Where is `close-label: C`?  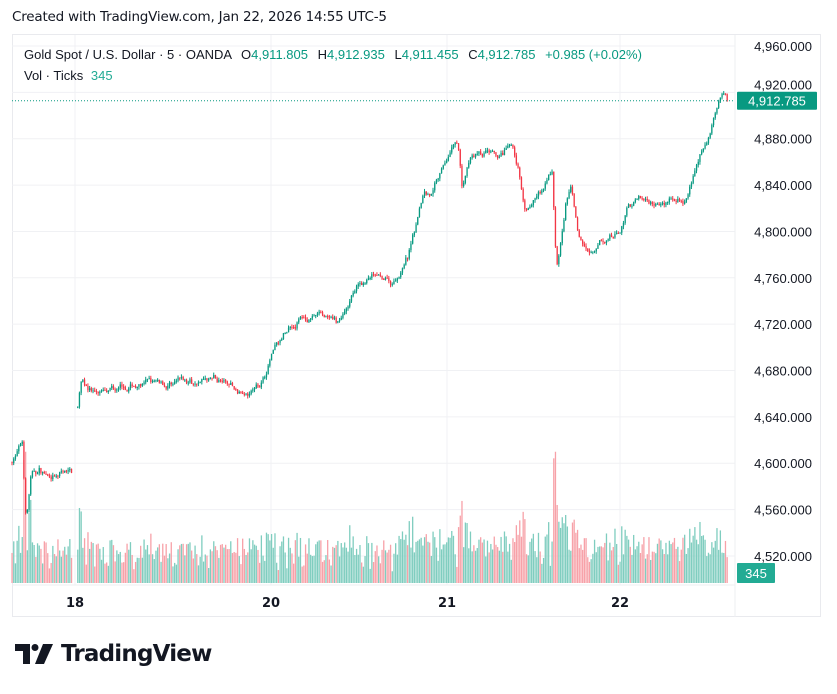
close-label: C is located at coordinates (473, 54).